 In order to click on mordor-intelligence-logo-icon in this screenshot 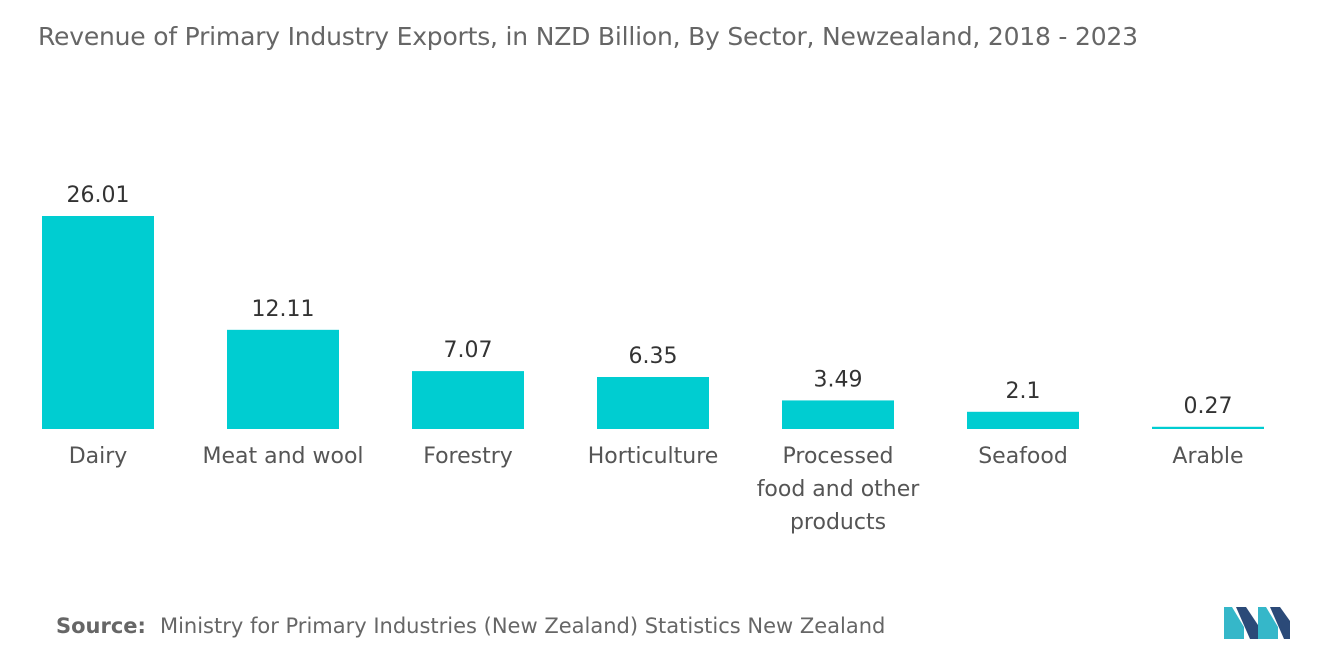, I will do `click(1257, 623)`.